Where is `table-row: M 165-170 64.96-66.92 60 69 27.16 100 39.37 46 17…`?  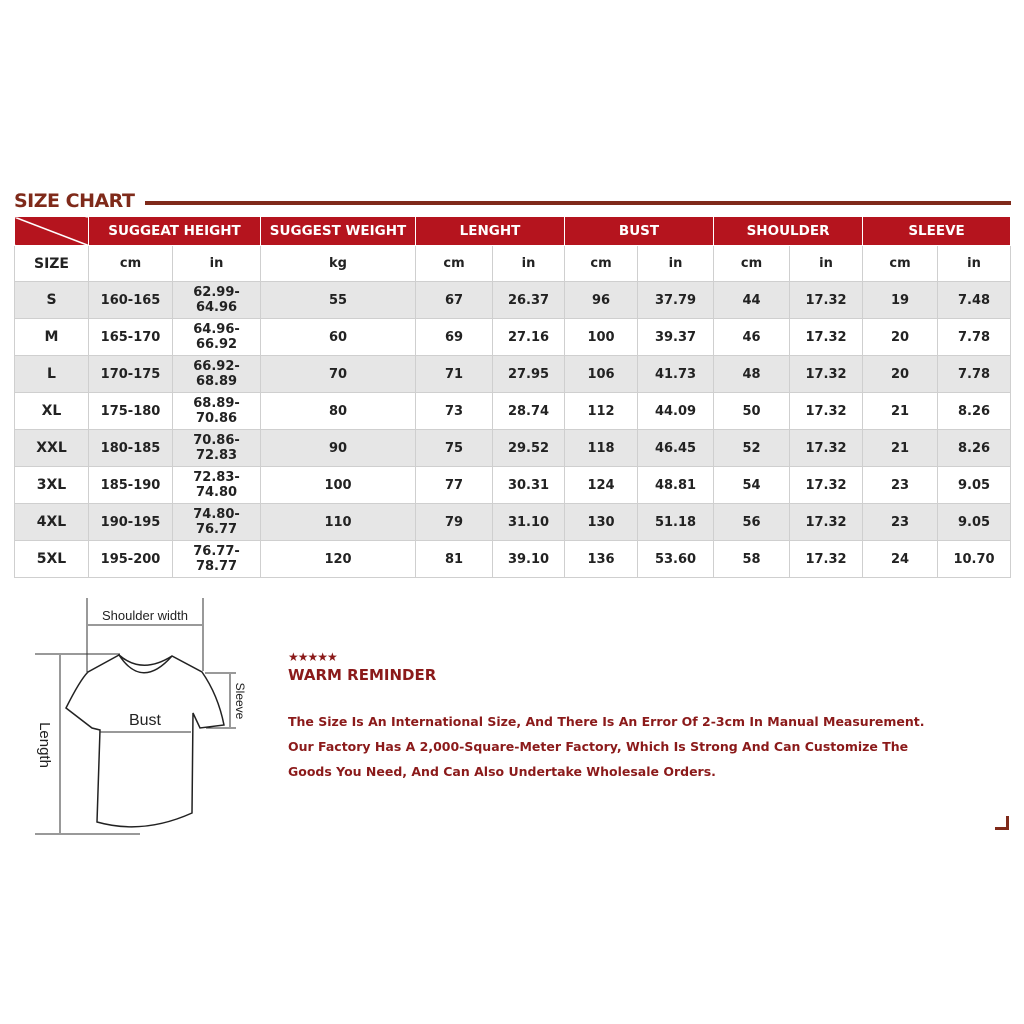 table-row: M 165-170 64.96-66.92 60 69 27.16 100 39.37 46 17… is located at coordinates (513, 337).